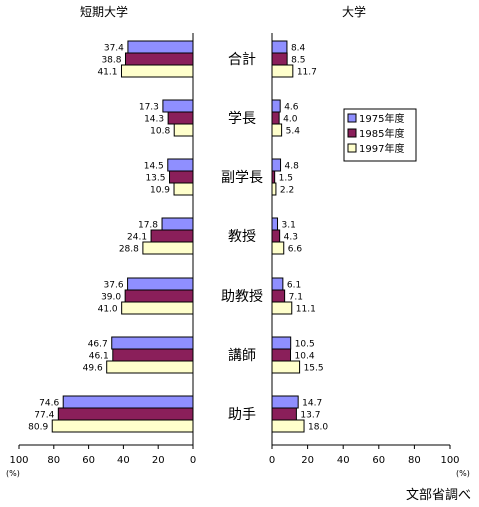 The height and width of the screenshot is (507, 479). Describe the element at coordinates (295, 250) in the screenshot. I see `value-label-univ-3-2: 6.6` at that location.